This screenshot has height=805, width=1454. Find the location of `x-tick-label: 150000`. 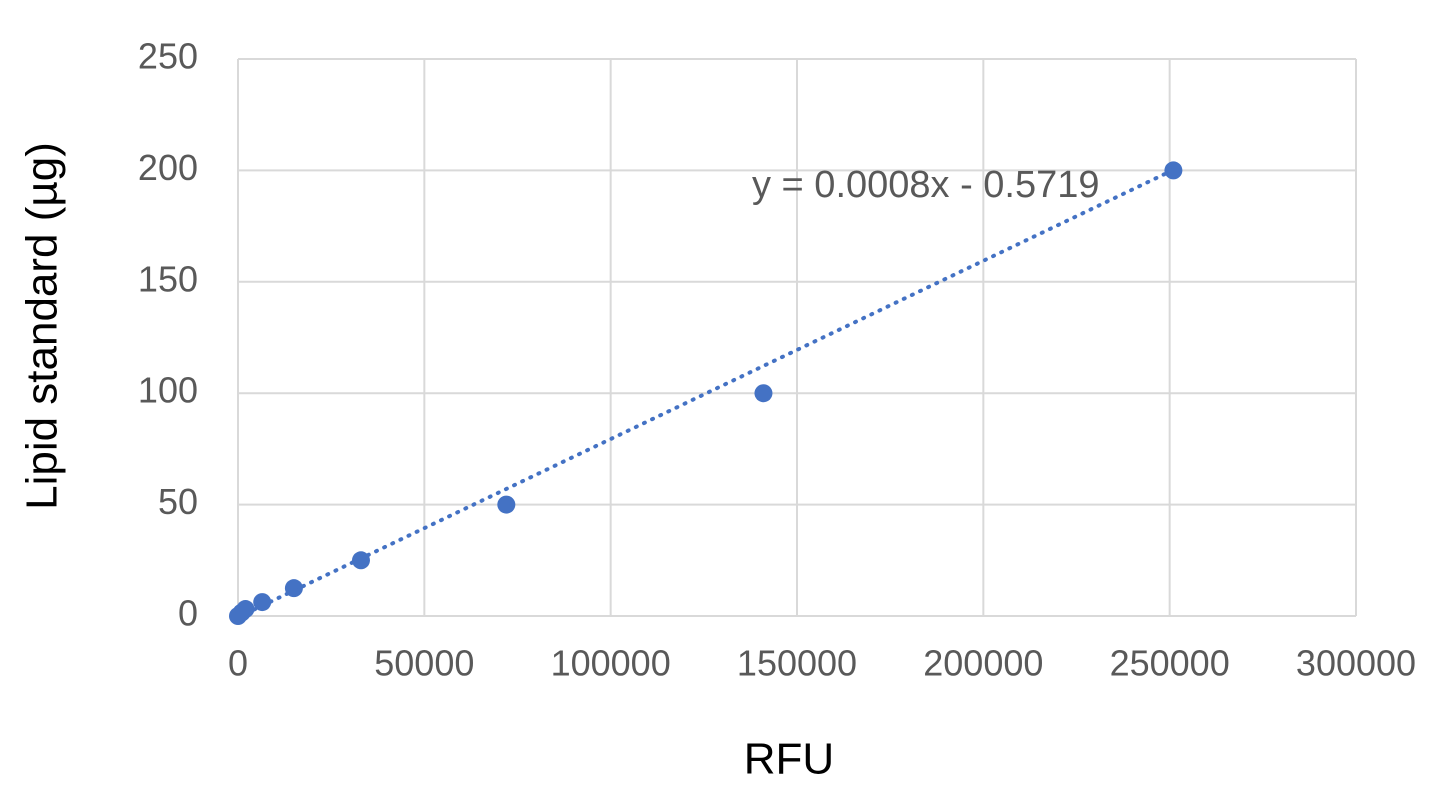

x-tick-label: 150000 is located at coordinates (797, 663).